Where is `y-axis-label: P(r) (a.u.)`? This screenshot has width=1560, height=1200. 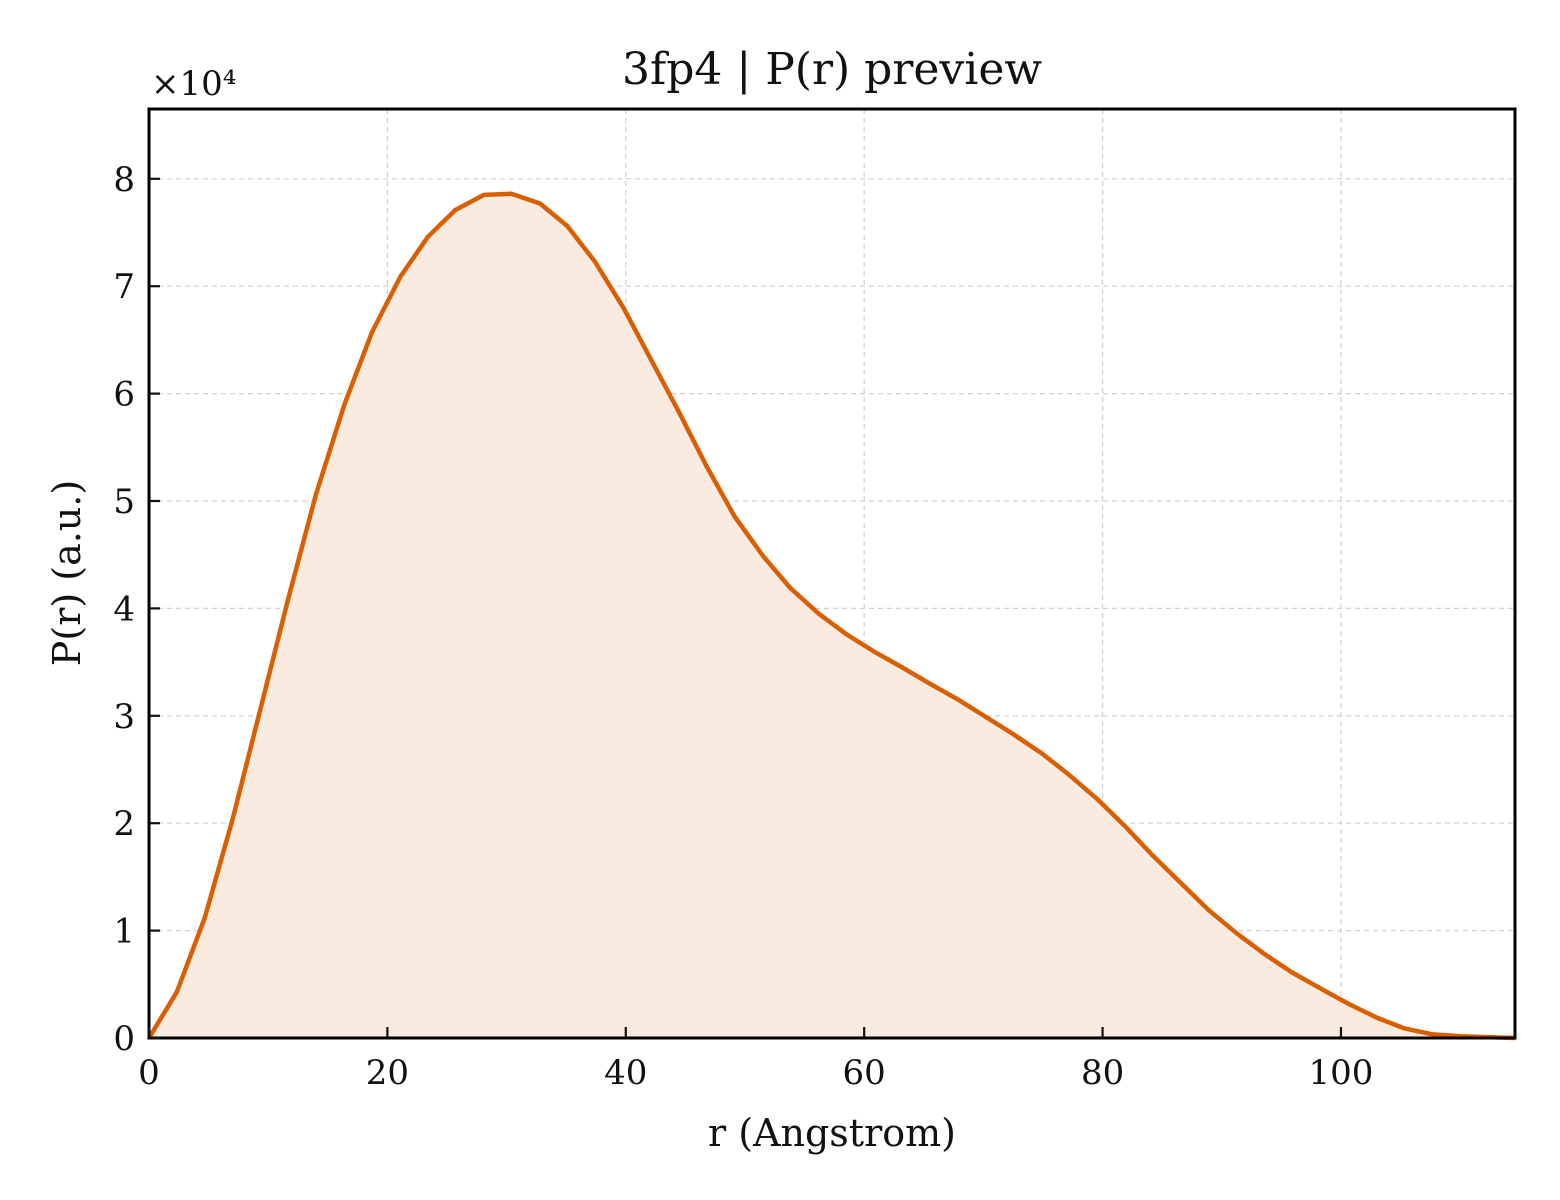
y-axis-label: P(r) (a.u.) is located at coordinates (67, 573).